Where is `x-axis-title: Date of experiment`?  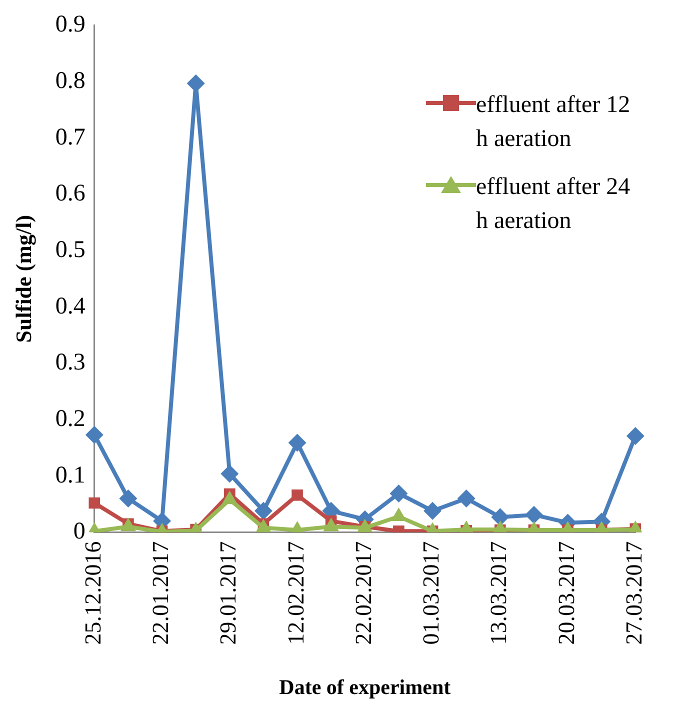
x-axis-title: Date of experiment is located at coordinates (365, 686).